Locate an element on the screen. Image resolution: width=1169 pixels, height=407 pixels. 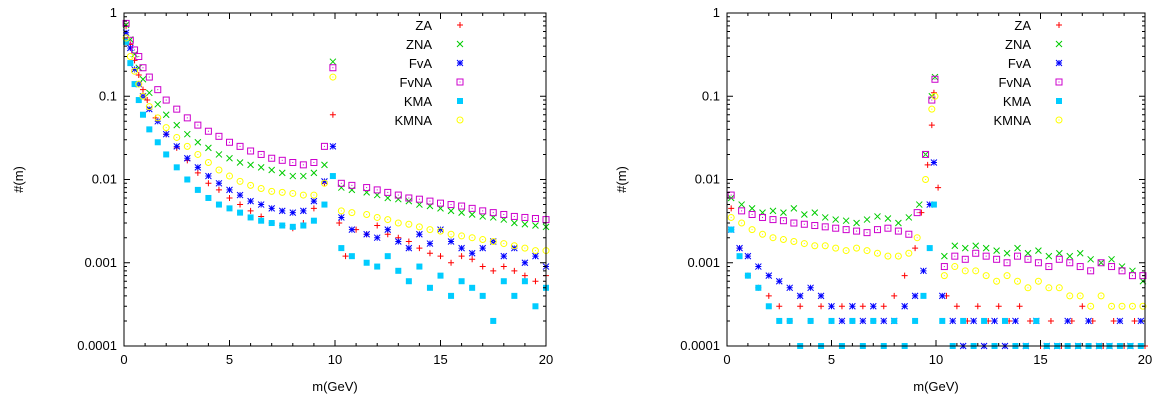
legend-label: ZNA is located at coordinates (419, 44).